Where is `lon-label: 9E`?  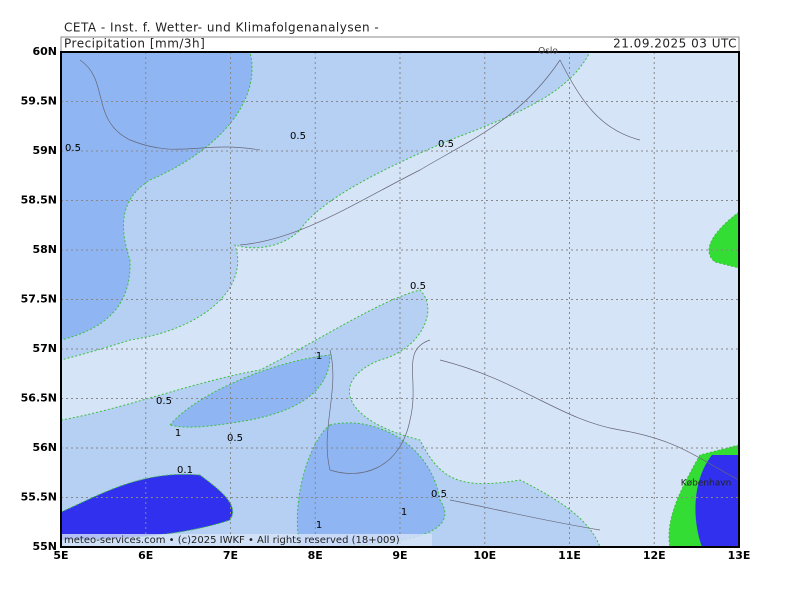
lon-label: 9E is located at coordinates (399, 555).